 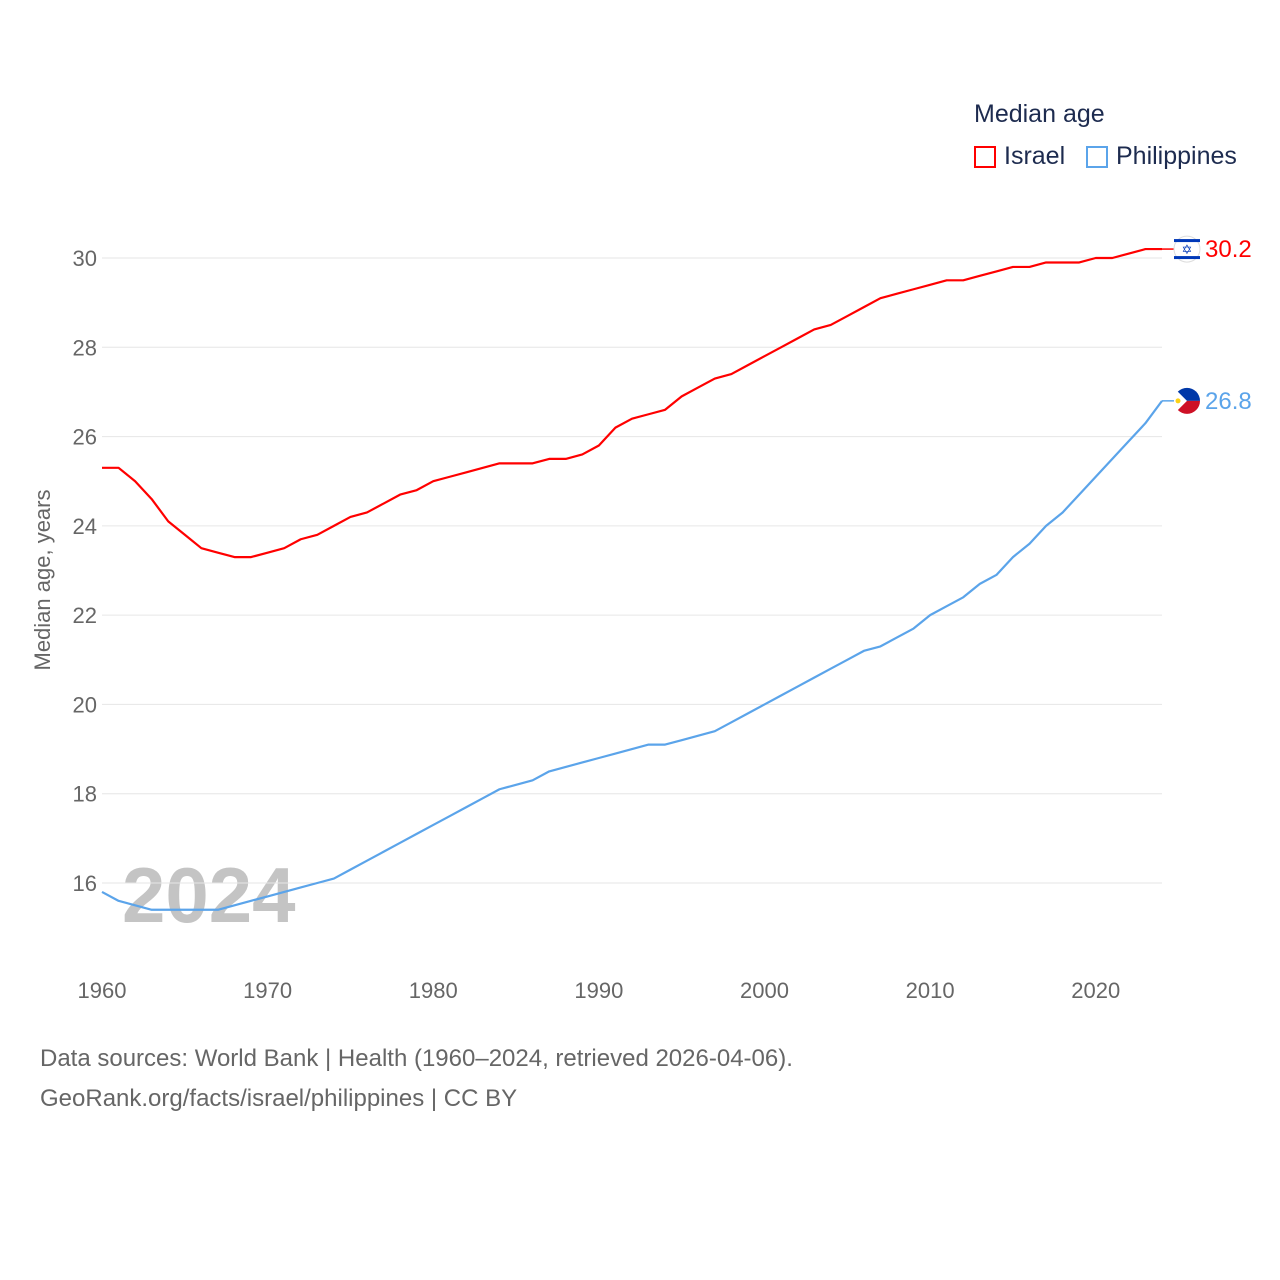 I want to click on watermark-year: 2024, so click(x=209, y=895).